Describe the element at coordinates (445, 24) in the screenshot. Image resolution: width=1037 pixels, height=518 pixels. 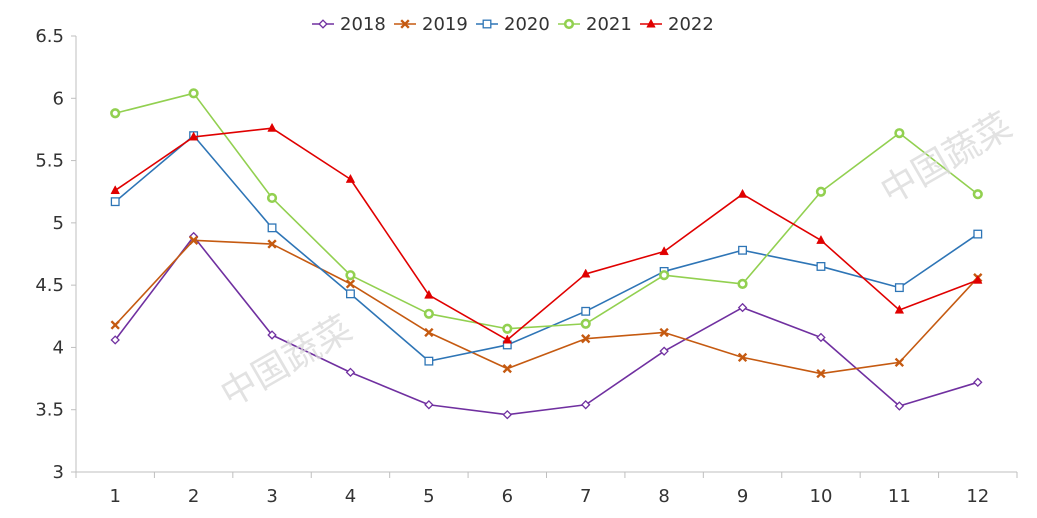
I see `legend-label: 2019` at that location.